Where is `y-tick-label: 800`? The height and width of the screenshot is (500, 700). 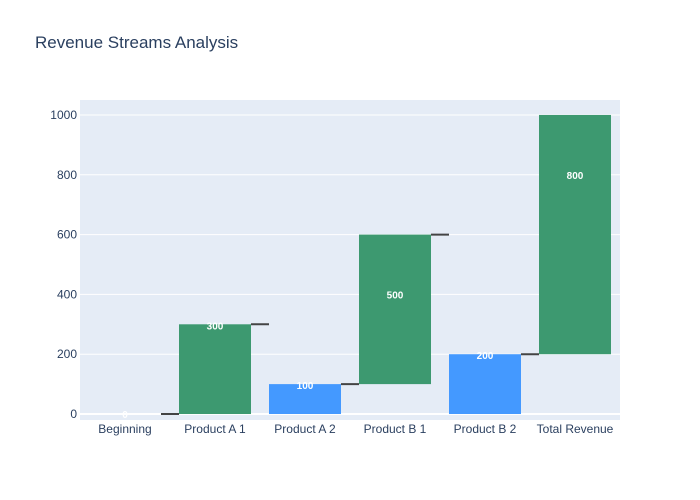
y-tick-label: 800 is located at coordinates (67, 175).